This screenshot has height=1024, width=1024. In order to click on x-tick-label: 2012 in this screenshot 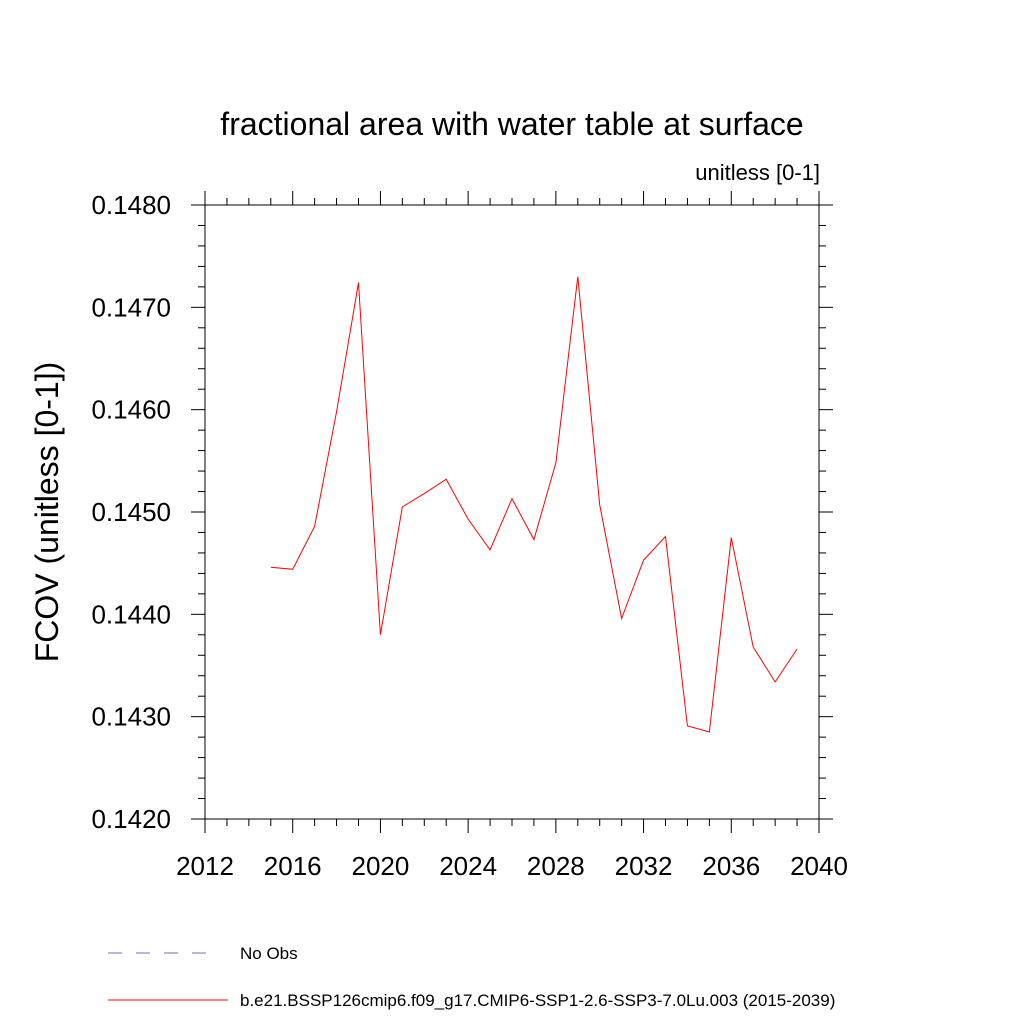, I will do `click(205, 866)`.